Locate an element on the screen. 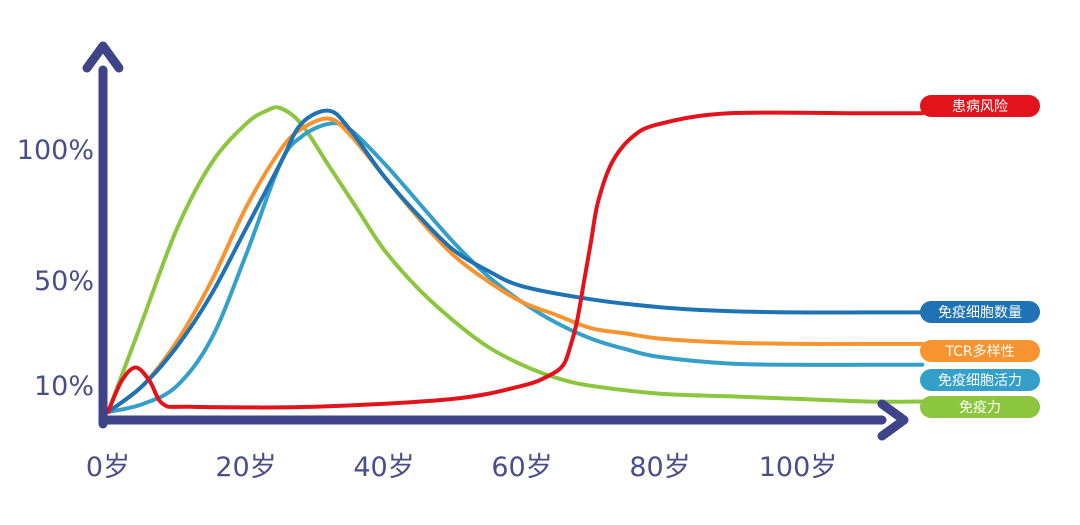  y-tick-label: 50% is located at coordinates (64, 281).